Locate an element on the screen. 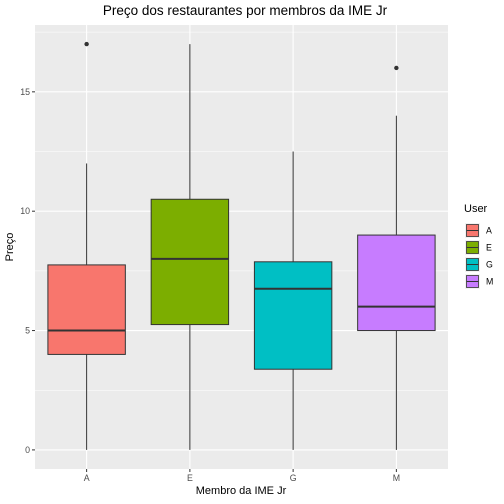 This screenshot has width=504, height=504. legend-label-A: A is located at coordinates (489, 231).